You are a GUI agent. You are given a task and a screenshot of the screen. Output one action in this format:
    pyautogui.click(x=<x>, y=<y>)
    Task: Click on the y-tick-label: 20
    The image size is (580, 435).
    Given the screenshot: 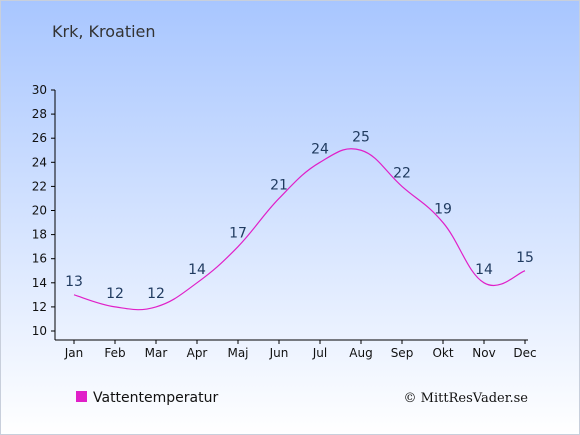 What is the action you would take?
    pyautogui.click(x=39, y=211)
    